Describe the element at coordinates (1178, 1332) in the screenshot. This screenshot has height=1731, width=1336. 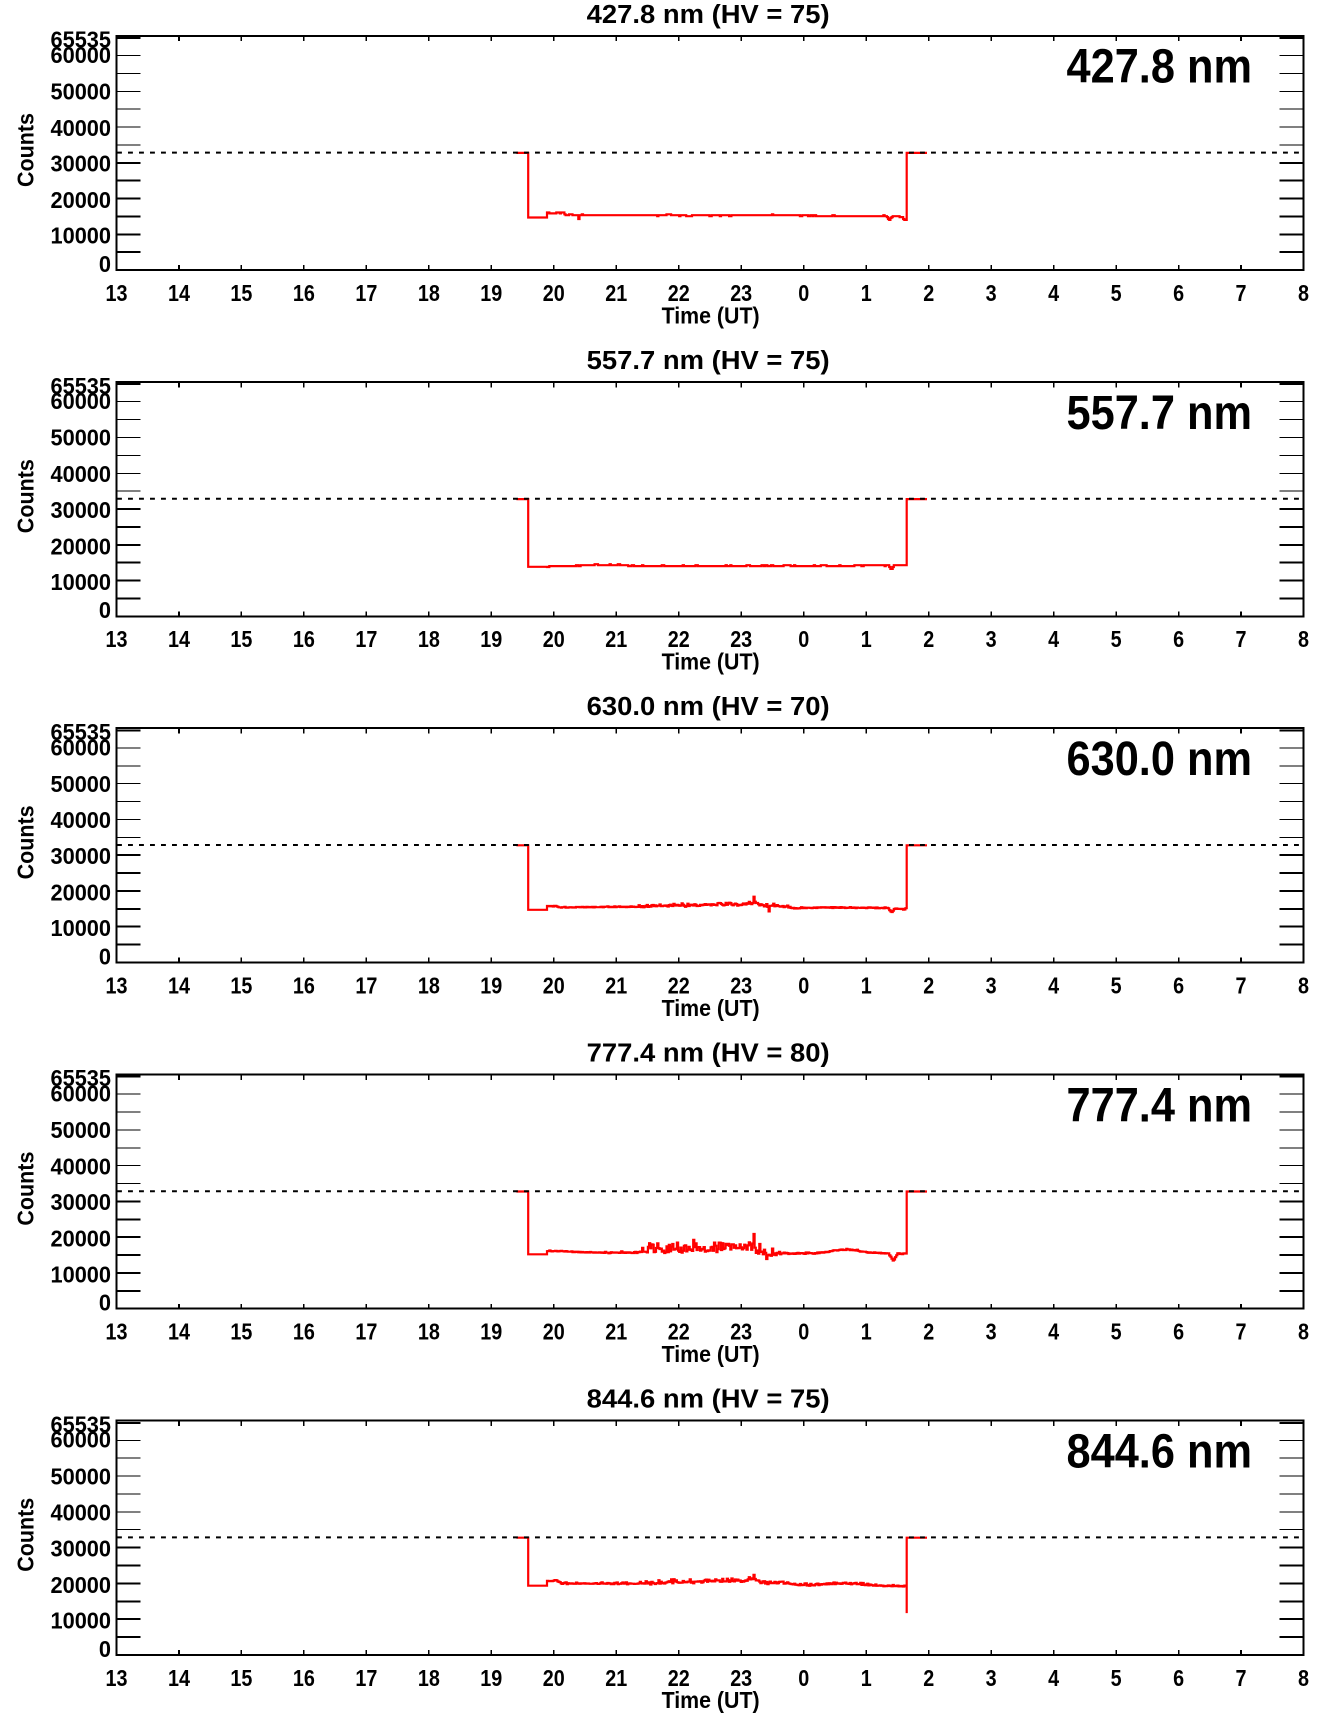
I see `svg-text: 6` at that location.